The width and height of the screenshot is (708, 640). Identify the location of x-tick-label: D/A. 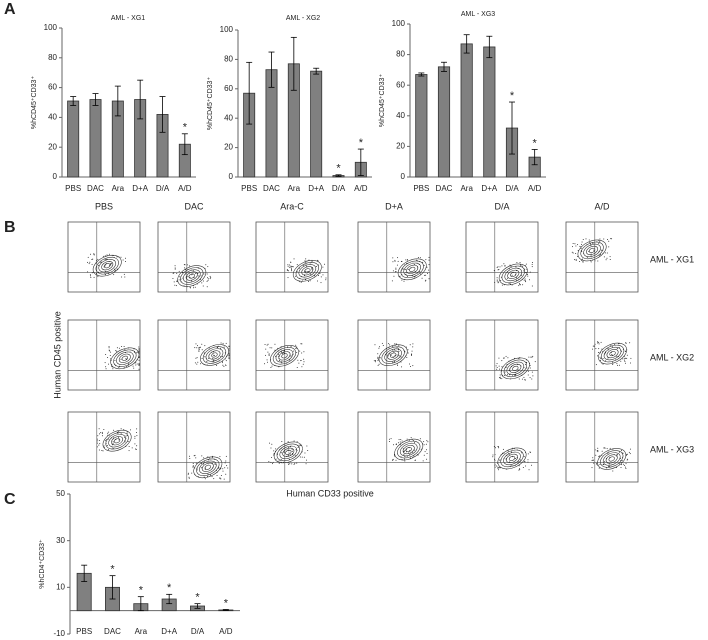
(512, 188).